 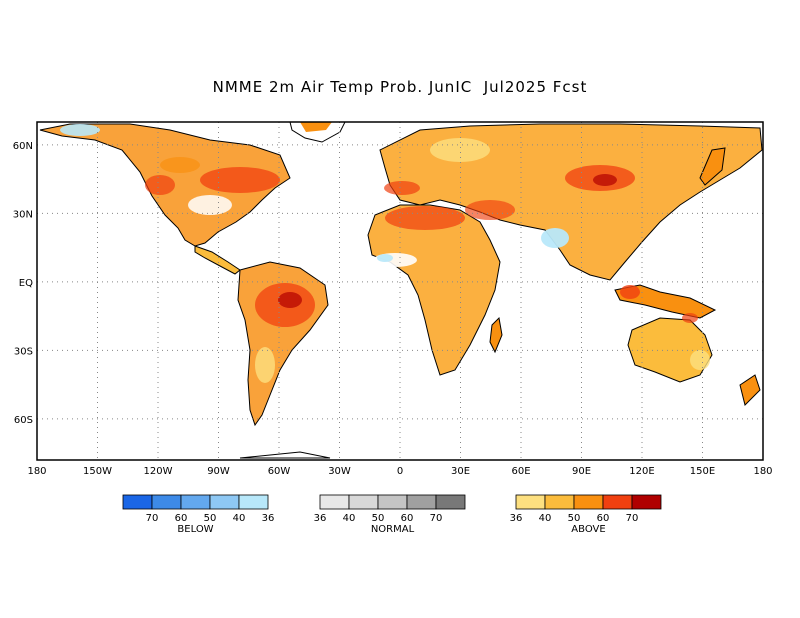 I want to click on legend-category-label: BELOW, so click(x=195, y=529).